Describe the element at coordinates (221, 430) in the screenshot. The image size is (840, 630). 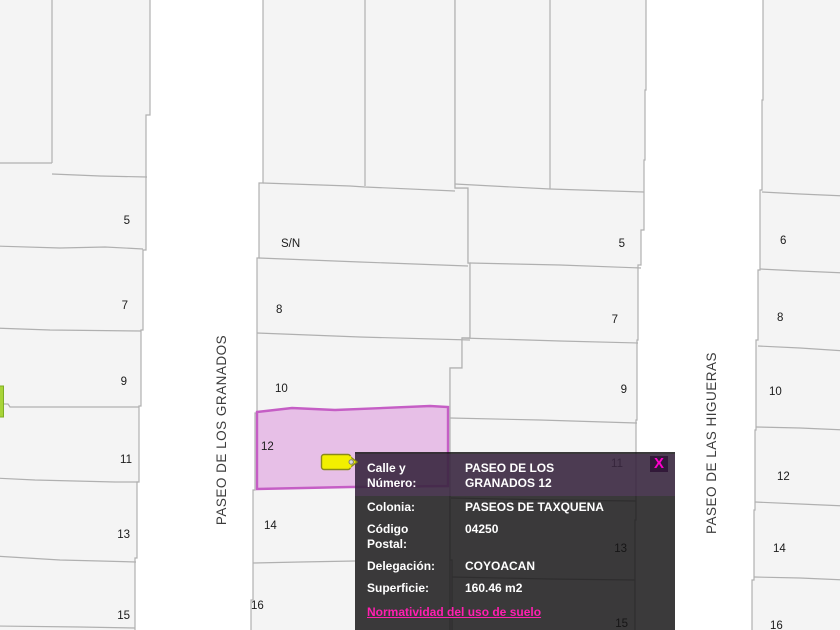
I see `street-label-granados: PASEO DE LOS GRANADOS` at that location.